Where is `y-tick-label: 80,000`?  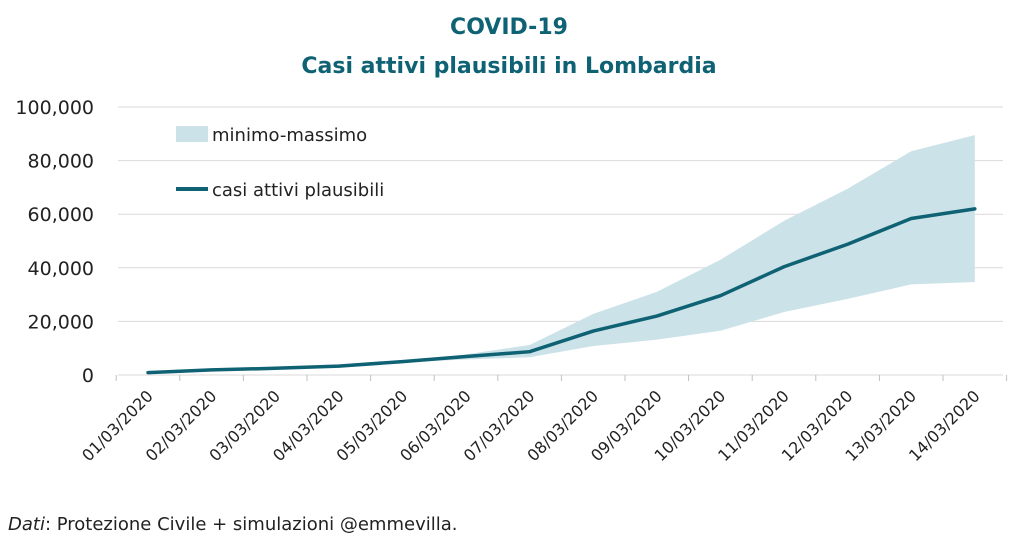
y-tick-label: 80,000 is located at coordinates (61, 162).